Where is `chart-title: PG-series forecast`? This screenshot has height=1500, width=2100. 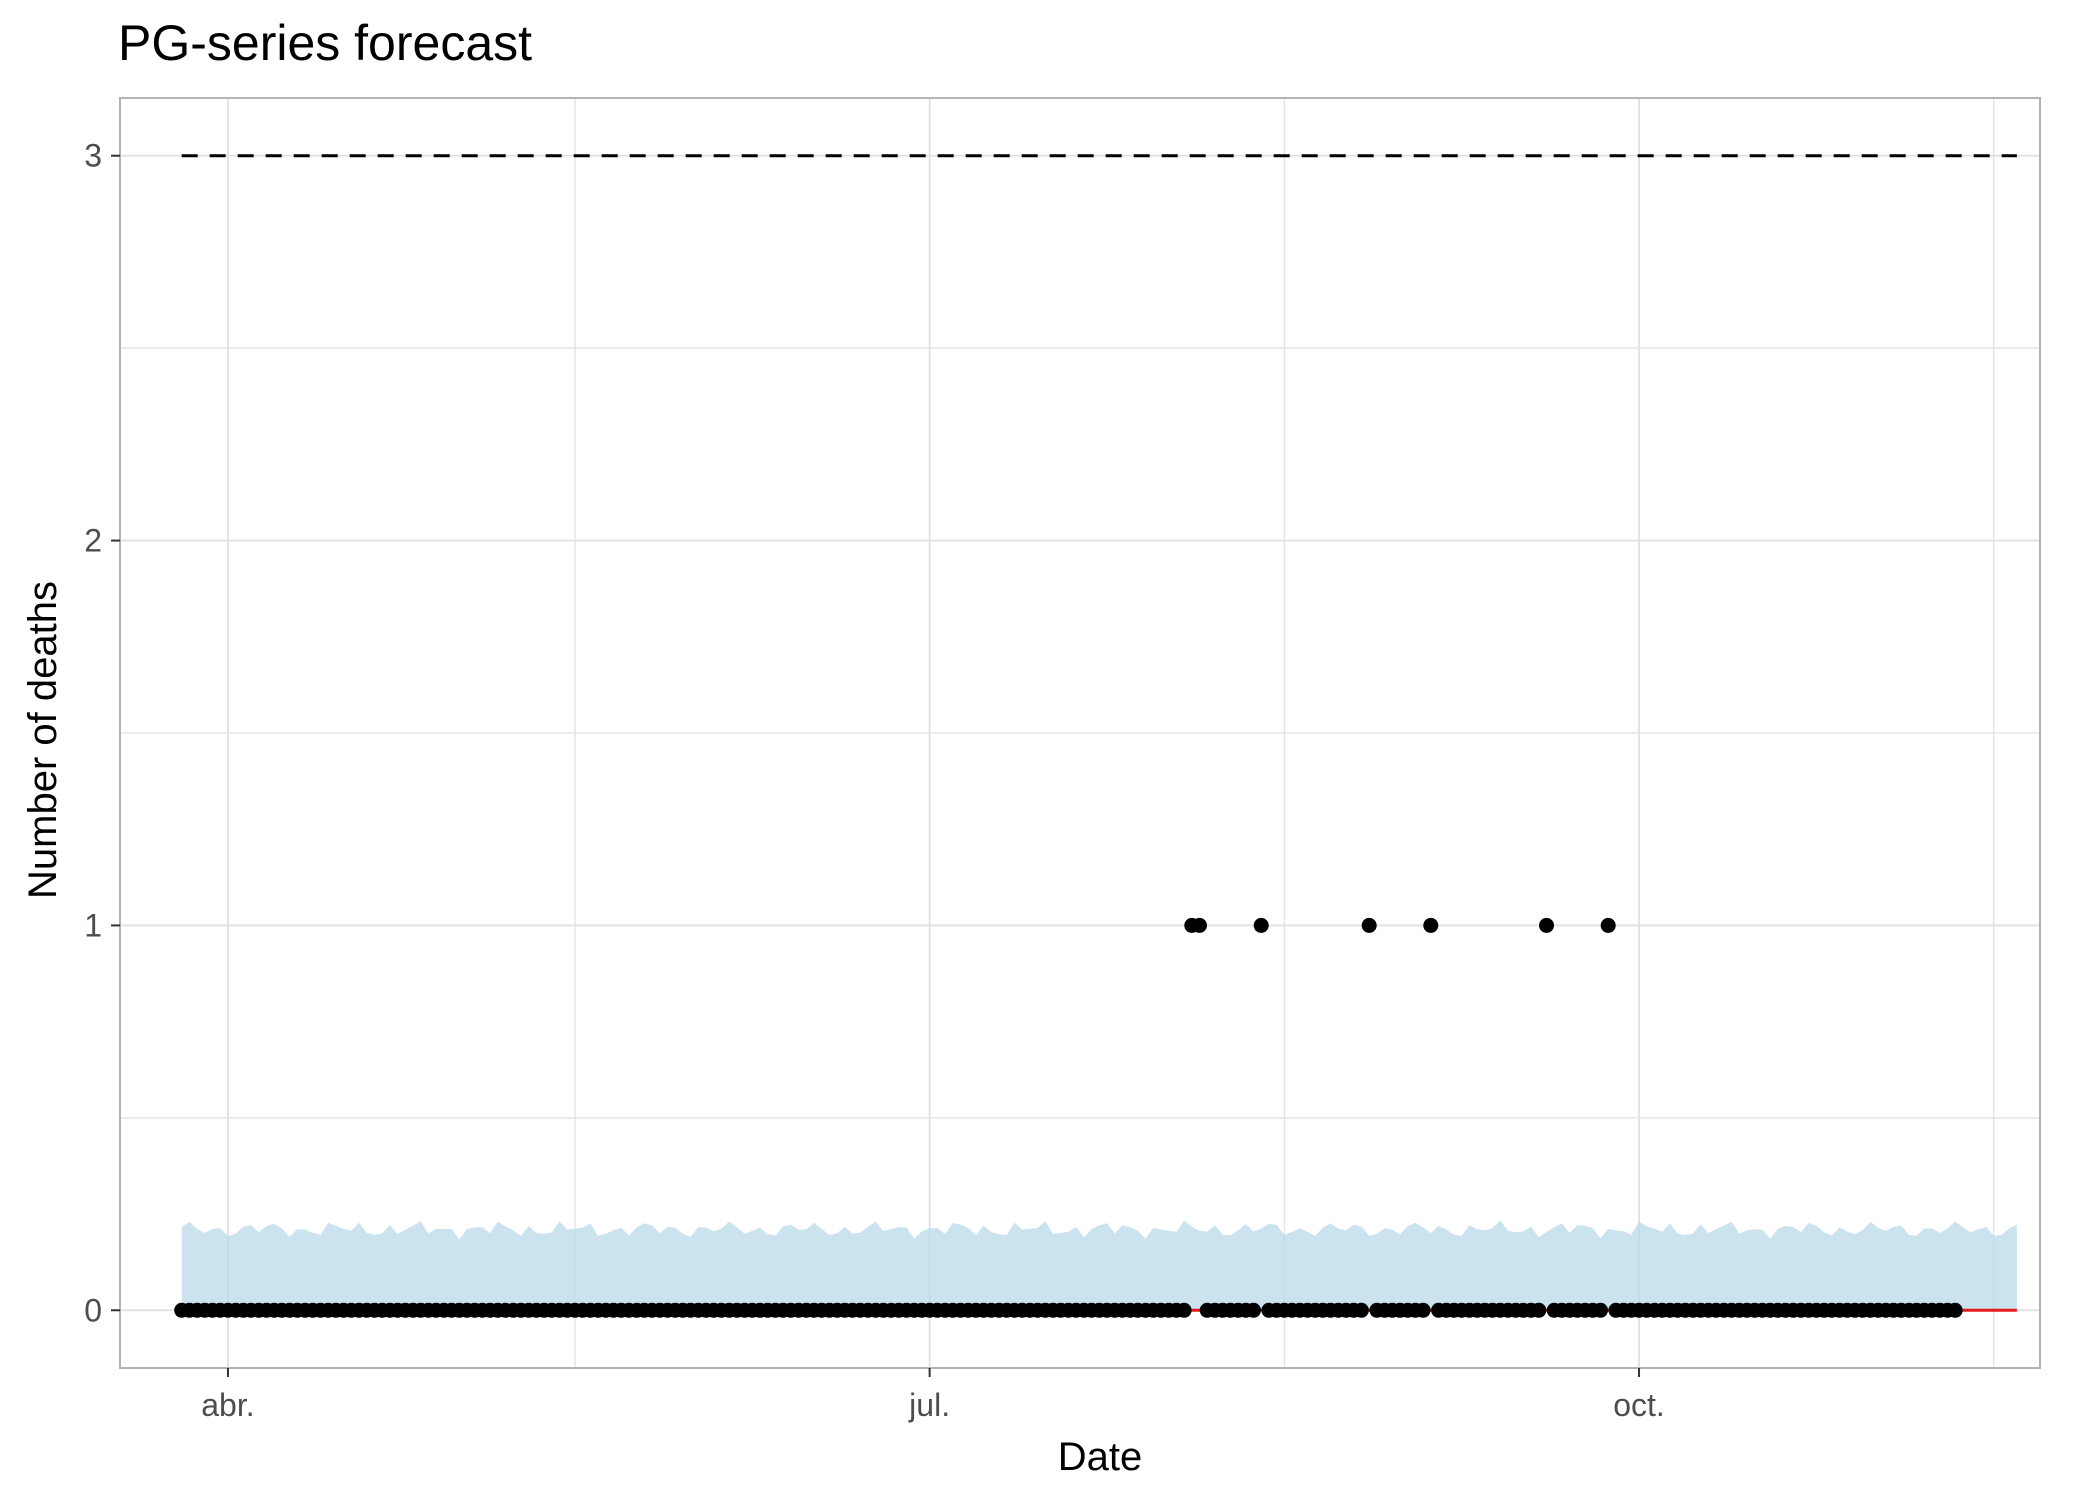
chart-title: PG-series forecast is located at coordinates (325, 43).